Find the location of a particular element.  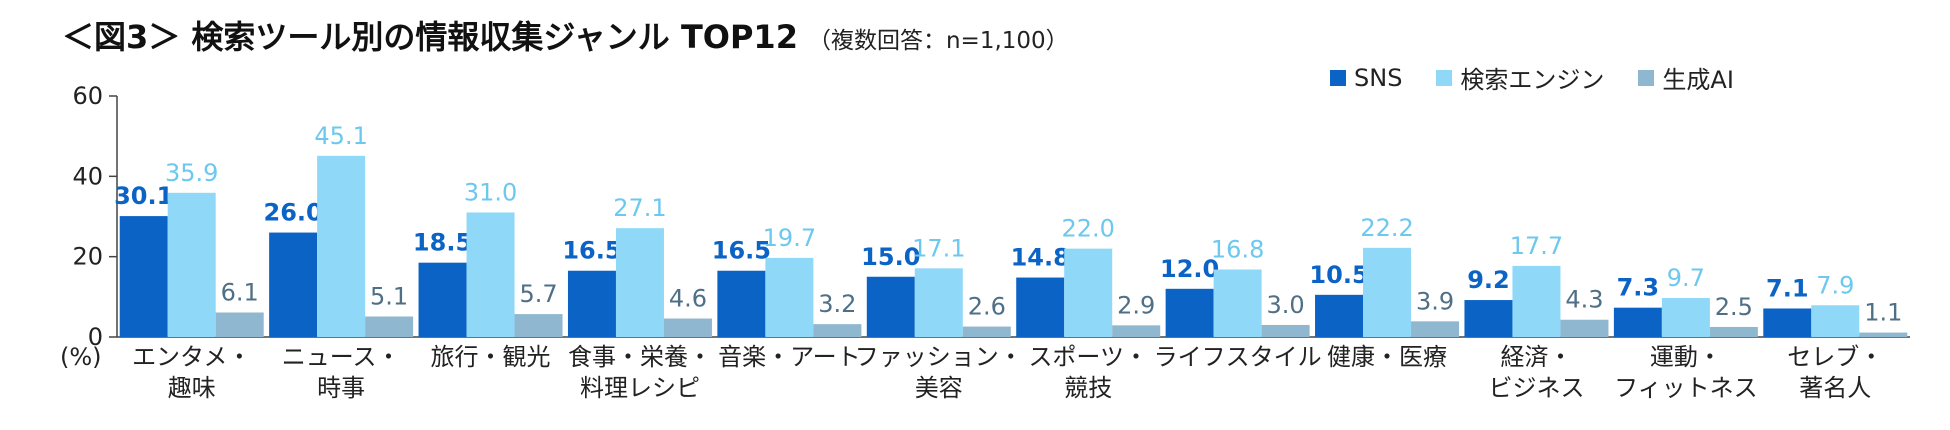

legend-item-sns: SNS is located at coordinates (1366, 77).